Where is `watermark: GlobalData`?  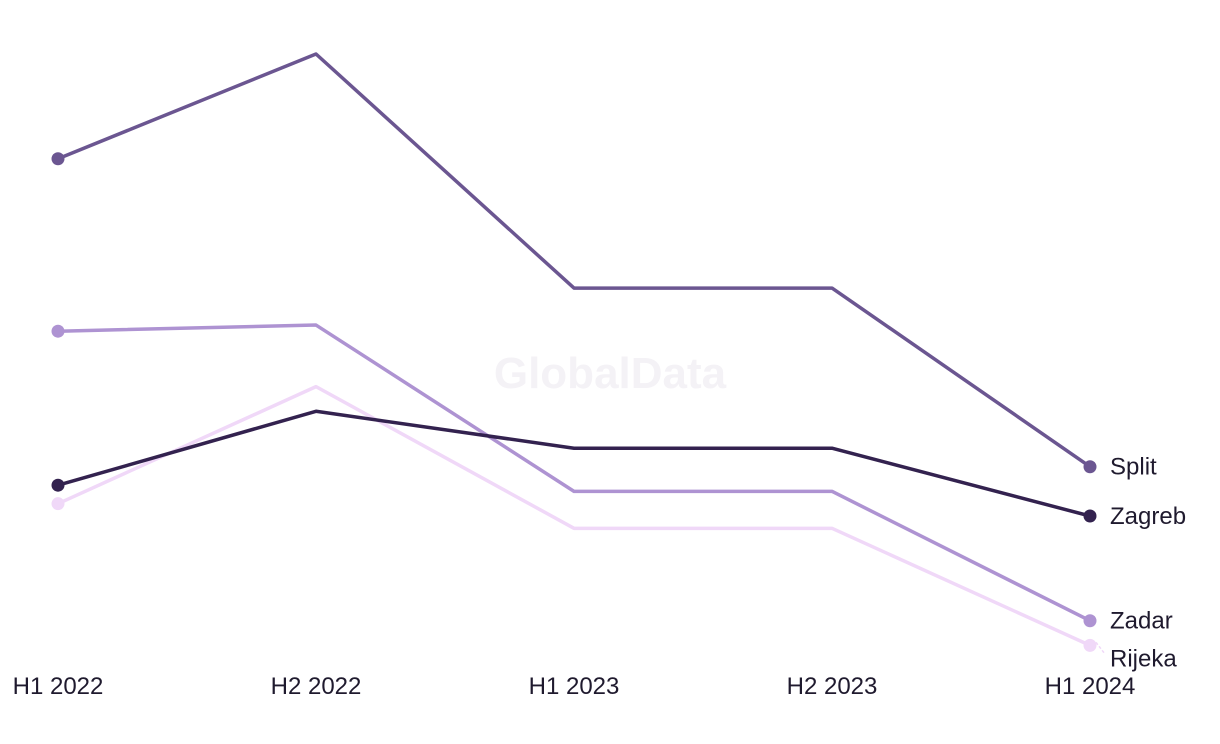 watermark: GlobalData is located at coordinates (610, 373).